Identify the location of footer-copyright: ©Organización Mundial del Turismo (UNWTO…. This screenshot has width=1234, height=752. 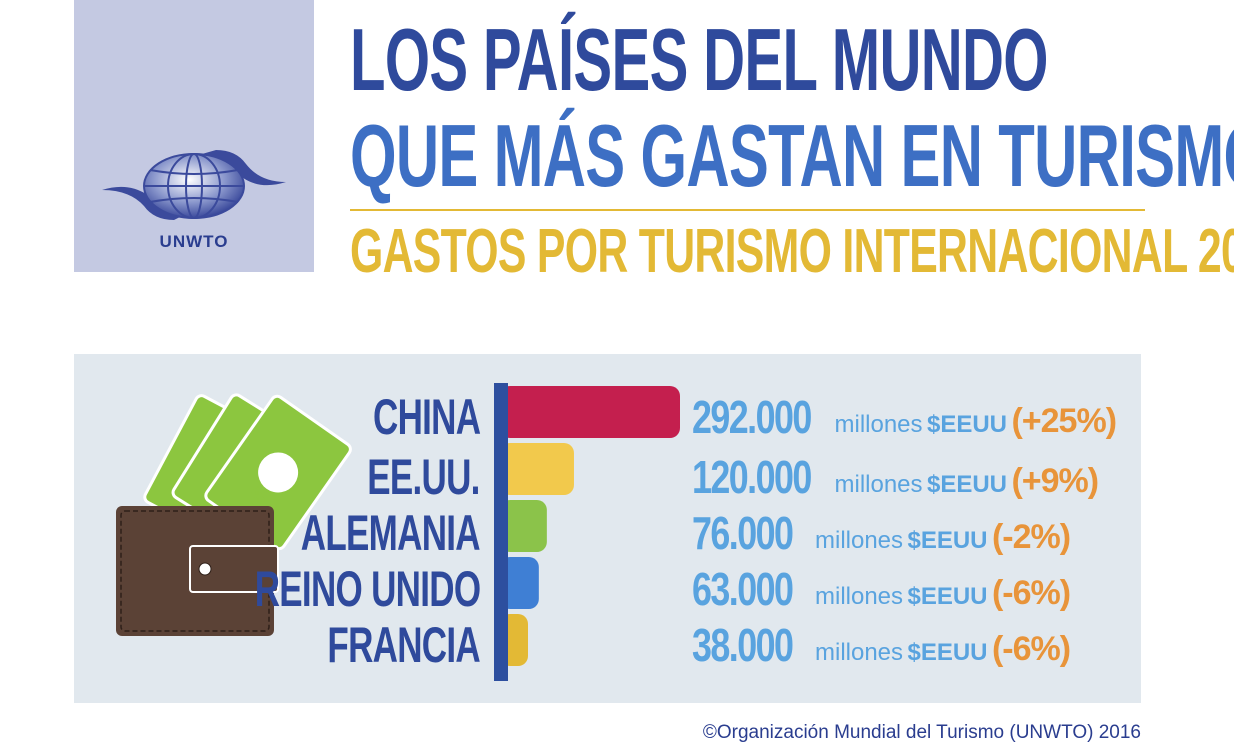
(921, 732).